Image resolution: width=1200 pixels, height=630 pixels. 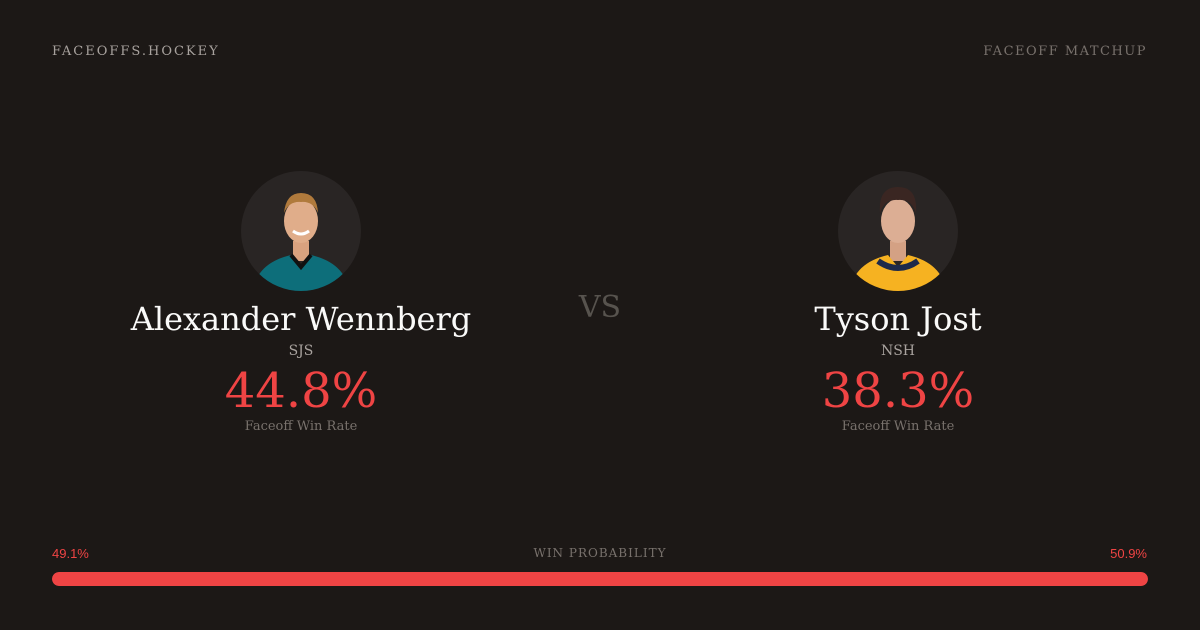 What do you see at coordinates (1128, 553) in the screenshot?
I see `win-probability-right: 50.9%` at bounding box center [1128, 553].